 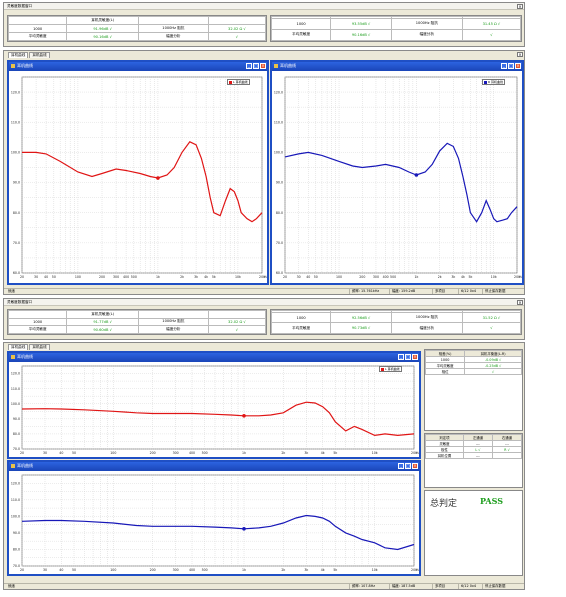 What do you see at coordinates (16, 273) in the screenshot?
I see `y-tick-label: 60.0` at bounding box center [16, 273].